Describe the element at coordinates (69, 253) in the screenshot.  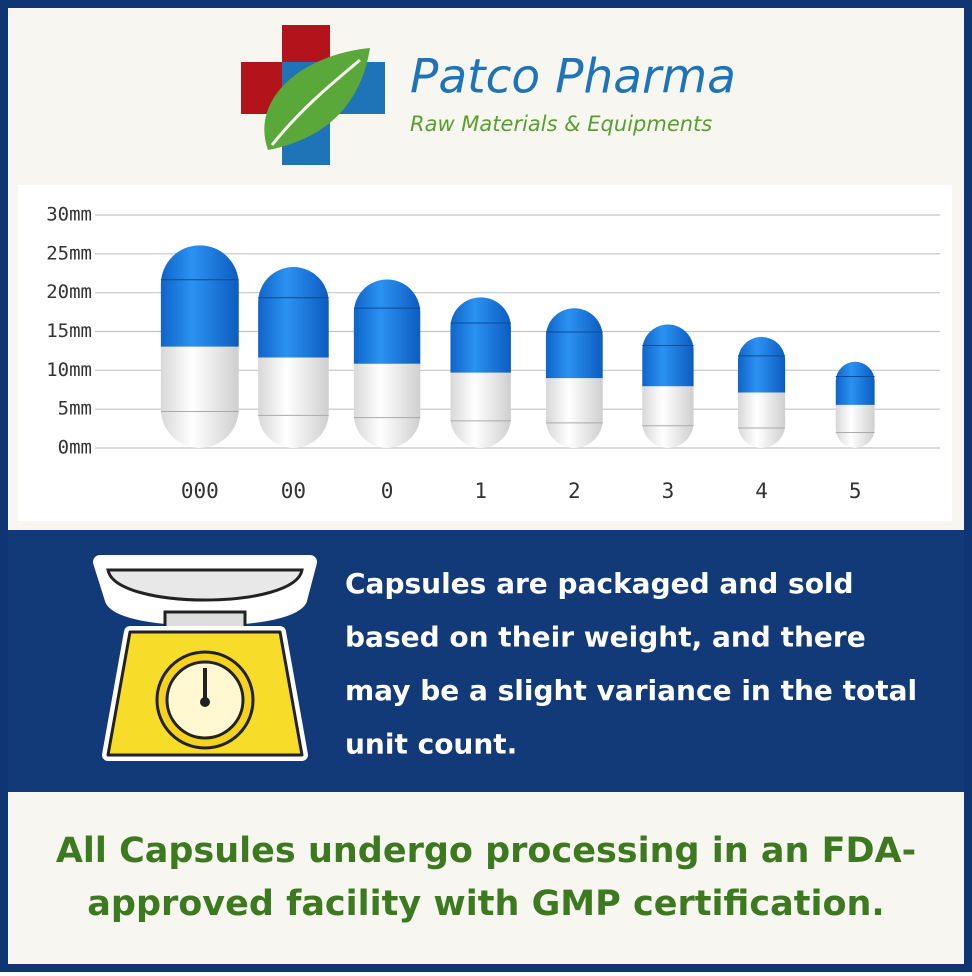
I see `y-tick-label: 25mm` at that location.